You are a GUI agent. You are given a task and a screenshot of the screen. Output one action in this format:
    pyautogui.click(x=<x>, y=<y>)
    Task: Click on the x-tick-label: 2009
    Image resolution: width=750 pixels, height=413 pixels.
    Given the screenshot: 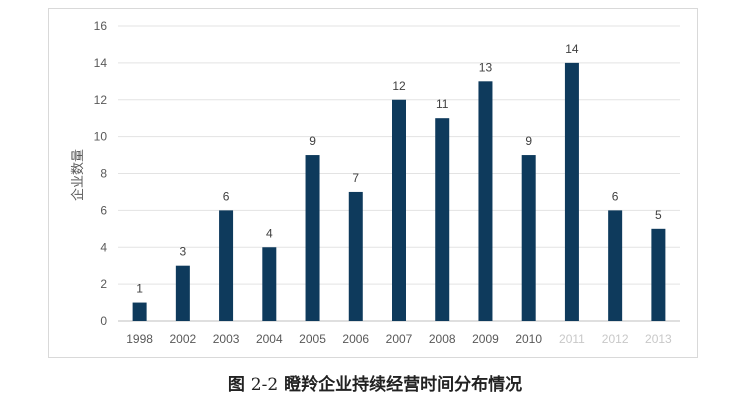 What is the action you would take?
    pyautogui.click(x=485, y=339)
    